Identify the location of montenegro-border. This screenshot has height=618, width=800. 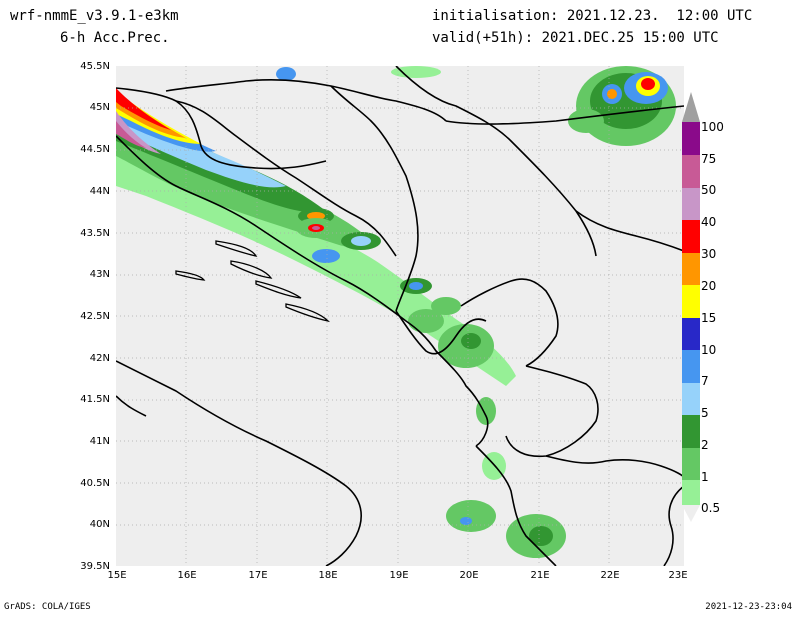
(441, 332).